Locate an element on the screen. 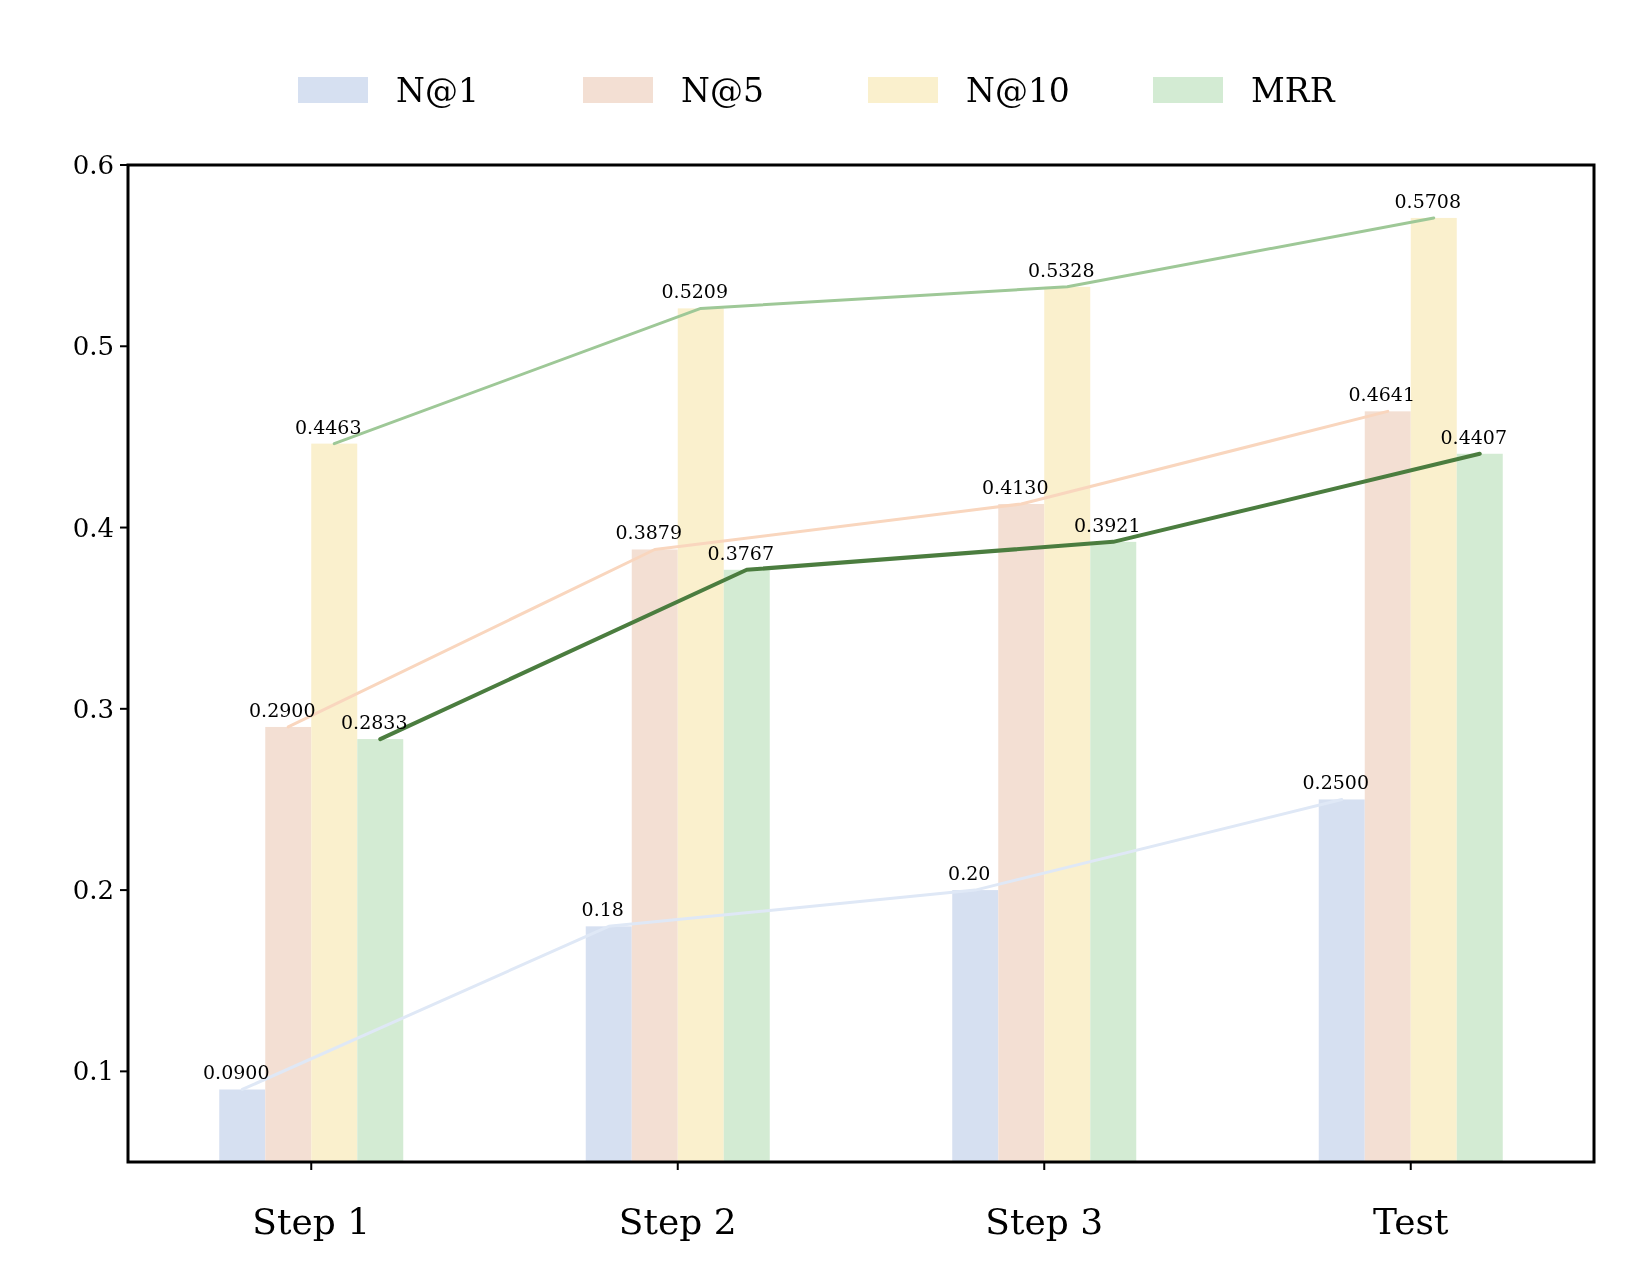  y-tick-label: 0.6 is located at coordinates (93, 165).